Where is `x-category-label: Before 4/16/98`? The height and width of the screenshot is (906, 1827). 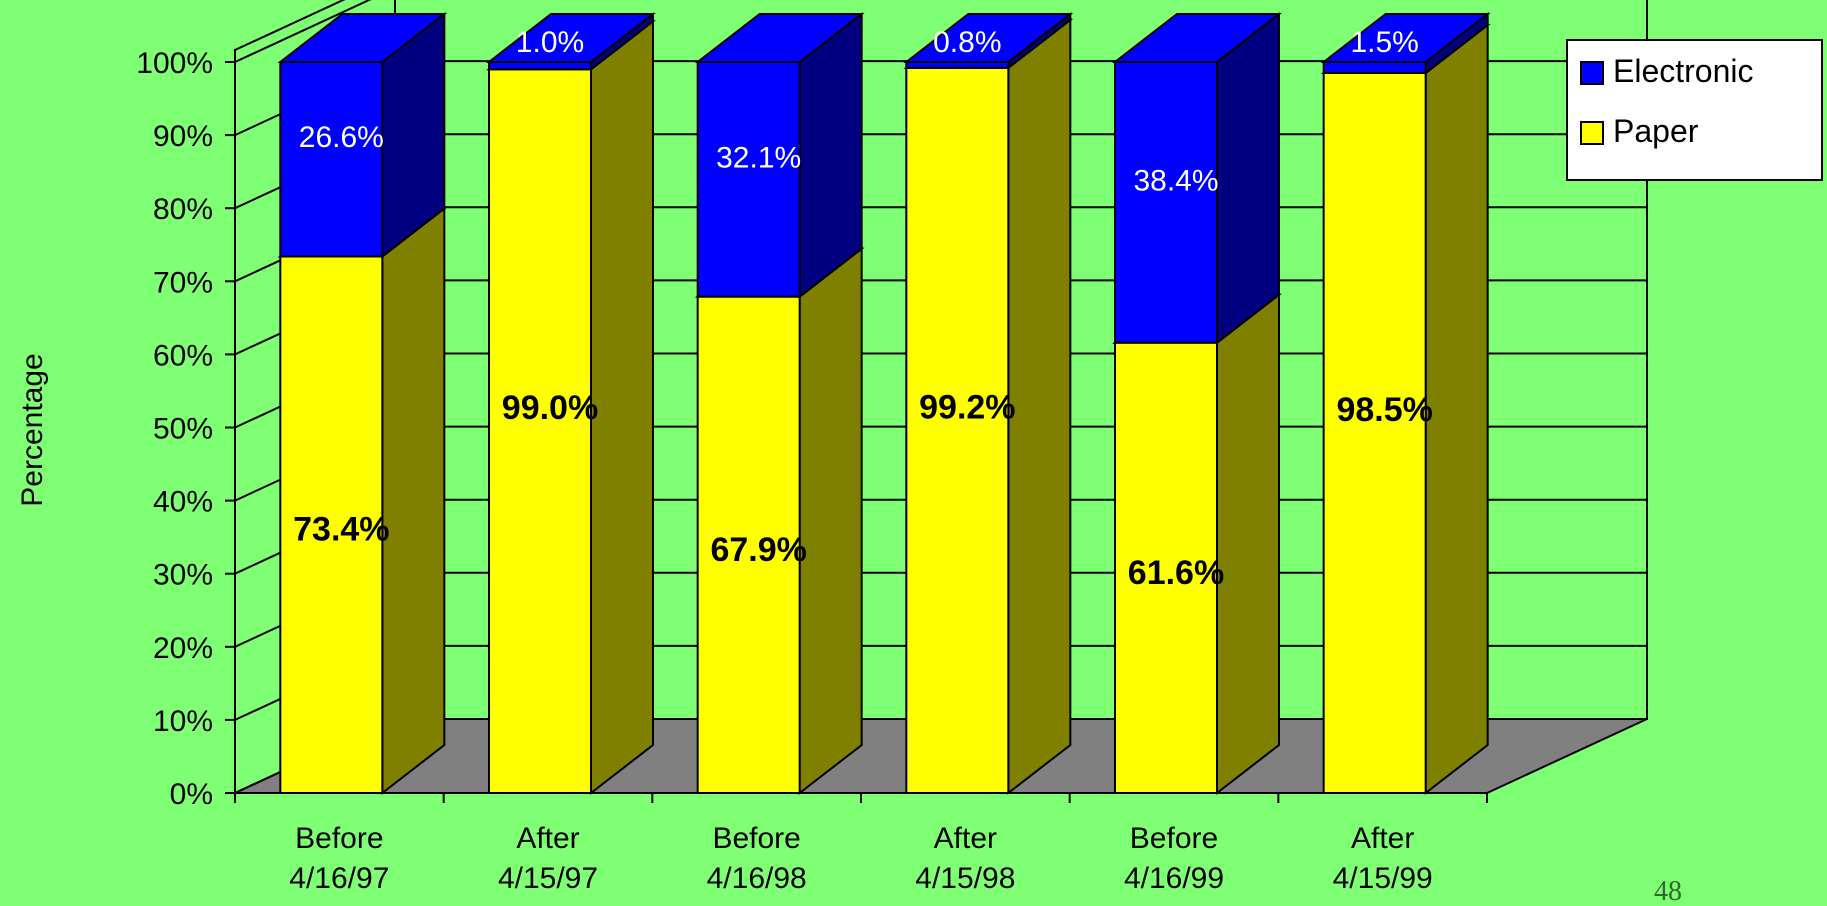 x-category-label: Before 4/16/98 is located at coordinates (757, 858).